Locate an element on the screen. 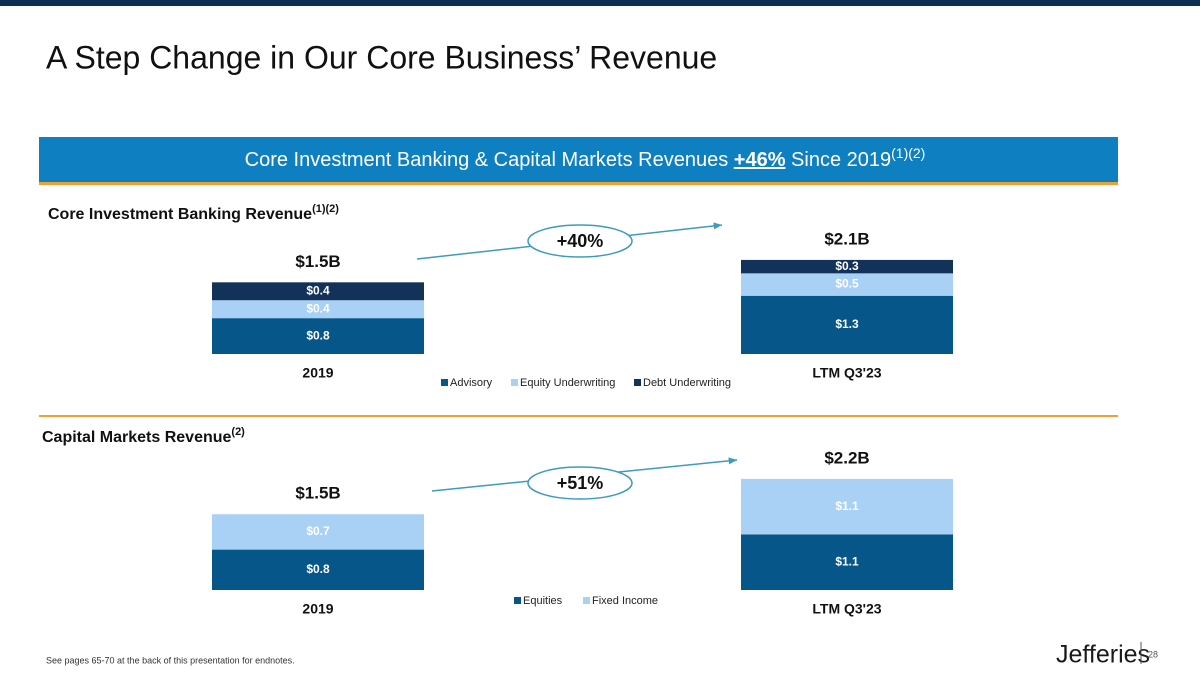 The image size is (1200, 675). banner is located at coordinates (578, 159).